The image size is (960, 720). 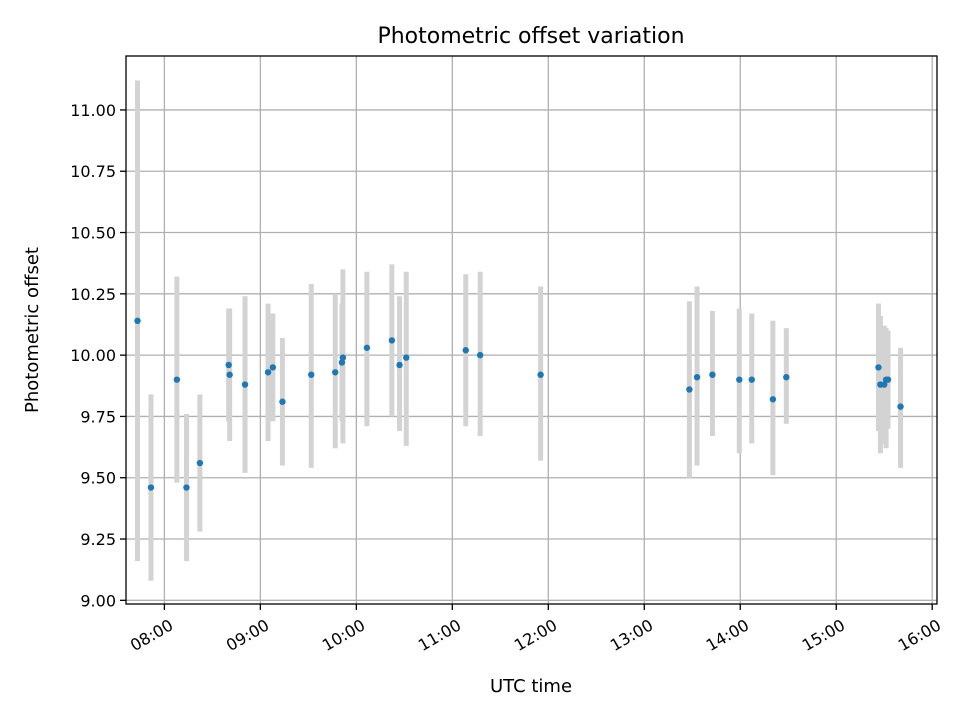 What do you see at coordinates (93, 355) in the screenshot?
I see `y-tick-label: 10.00` at bounding box center [93, 355].